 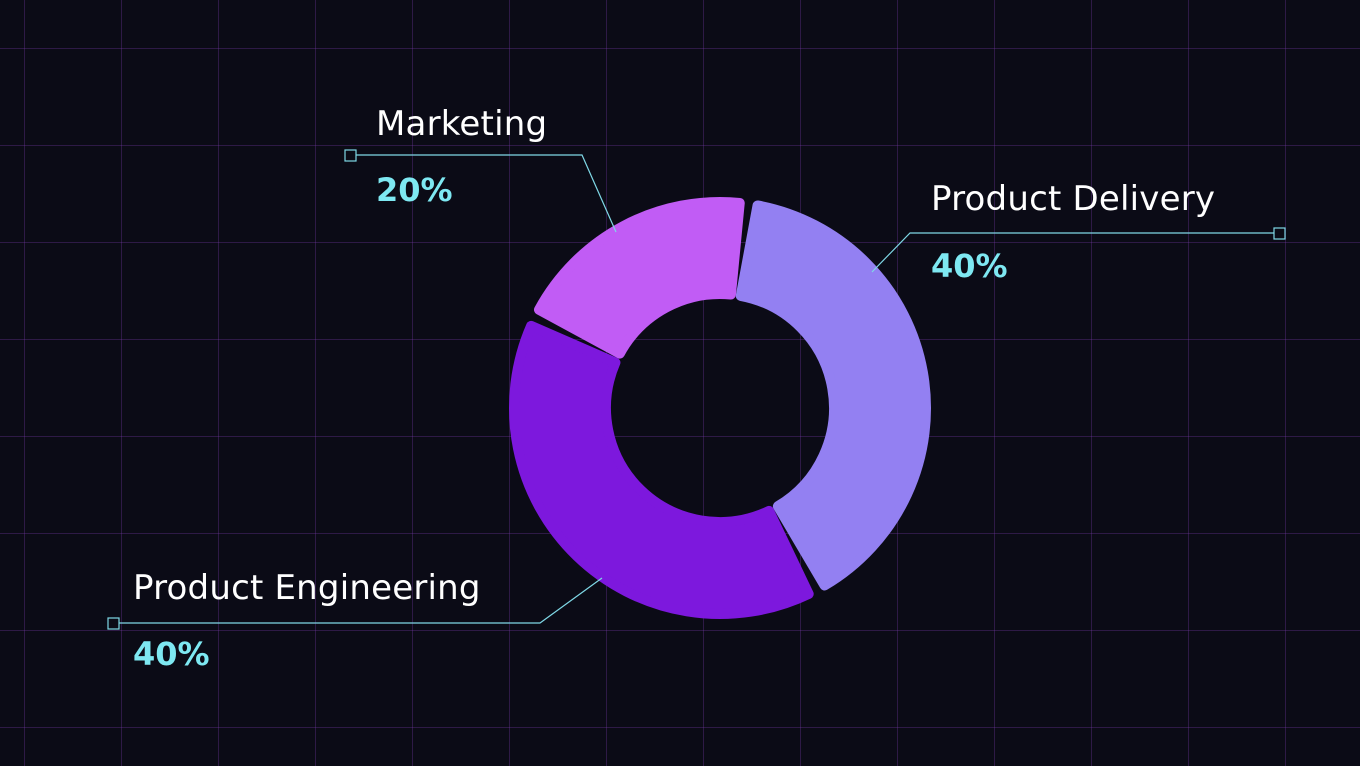 What do you see at coordinates (1072, 252) in the screenshot?
I see `leader-line-product-delivery` at bounding box center [1072, 252].